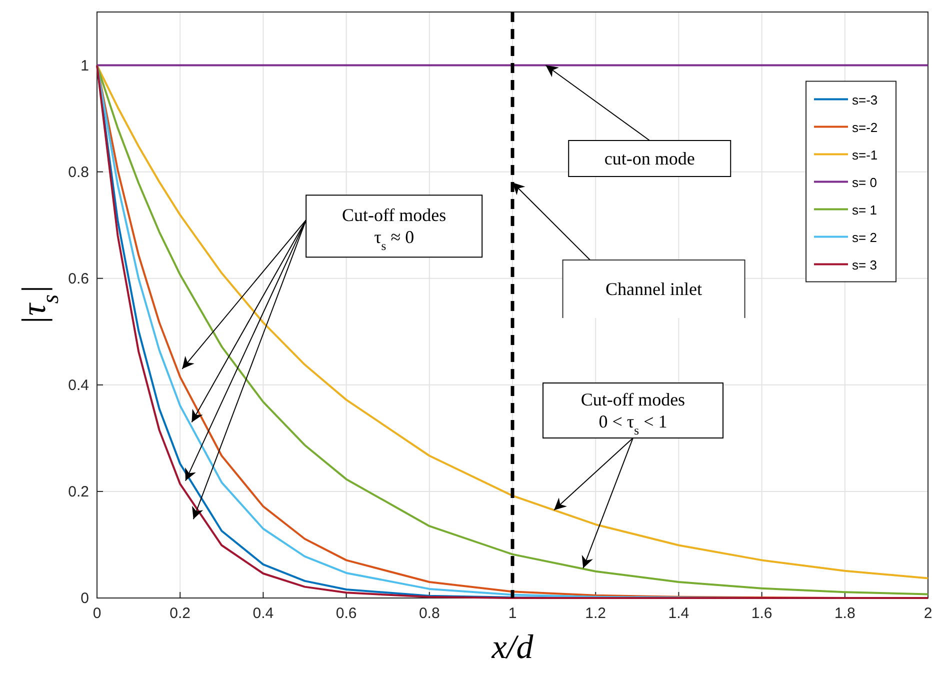  I want to click on legend-label: s= 2, so click(864, 237).